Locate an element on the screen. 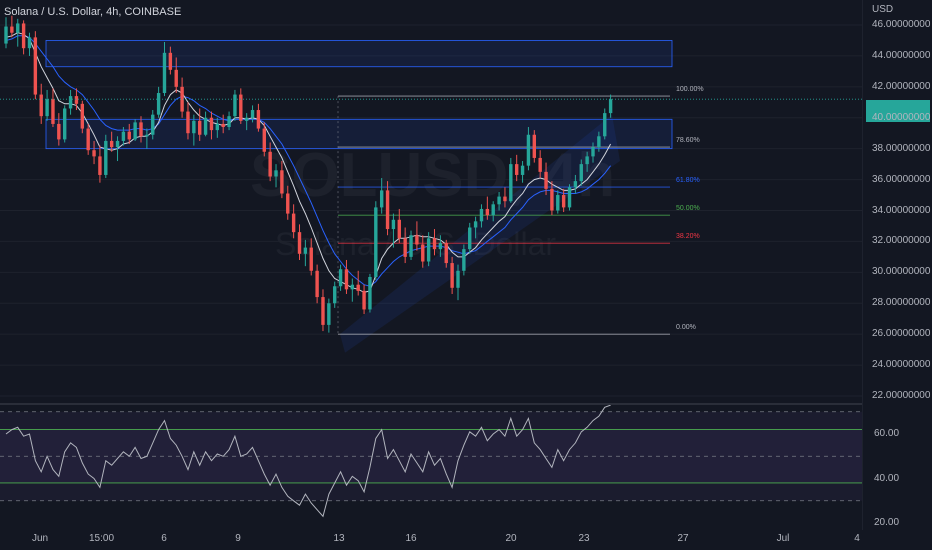  price-axis is located at coordinates (897, 265).